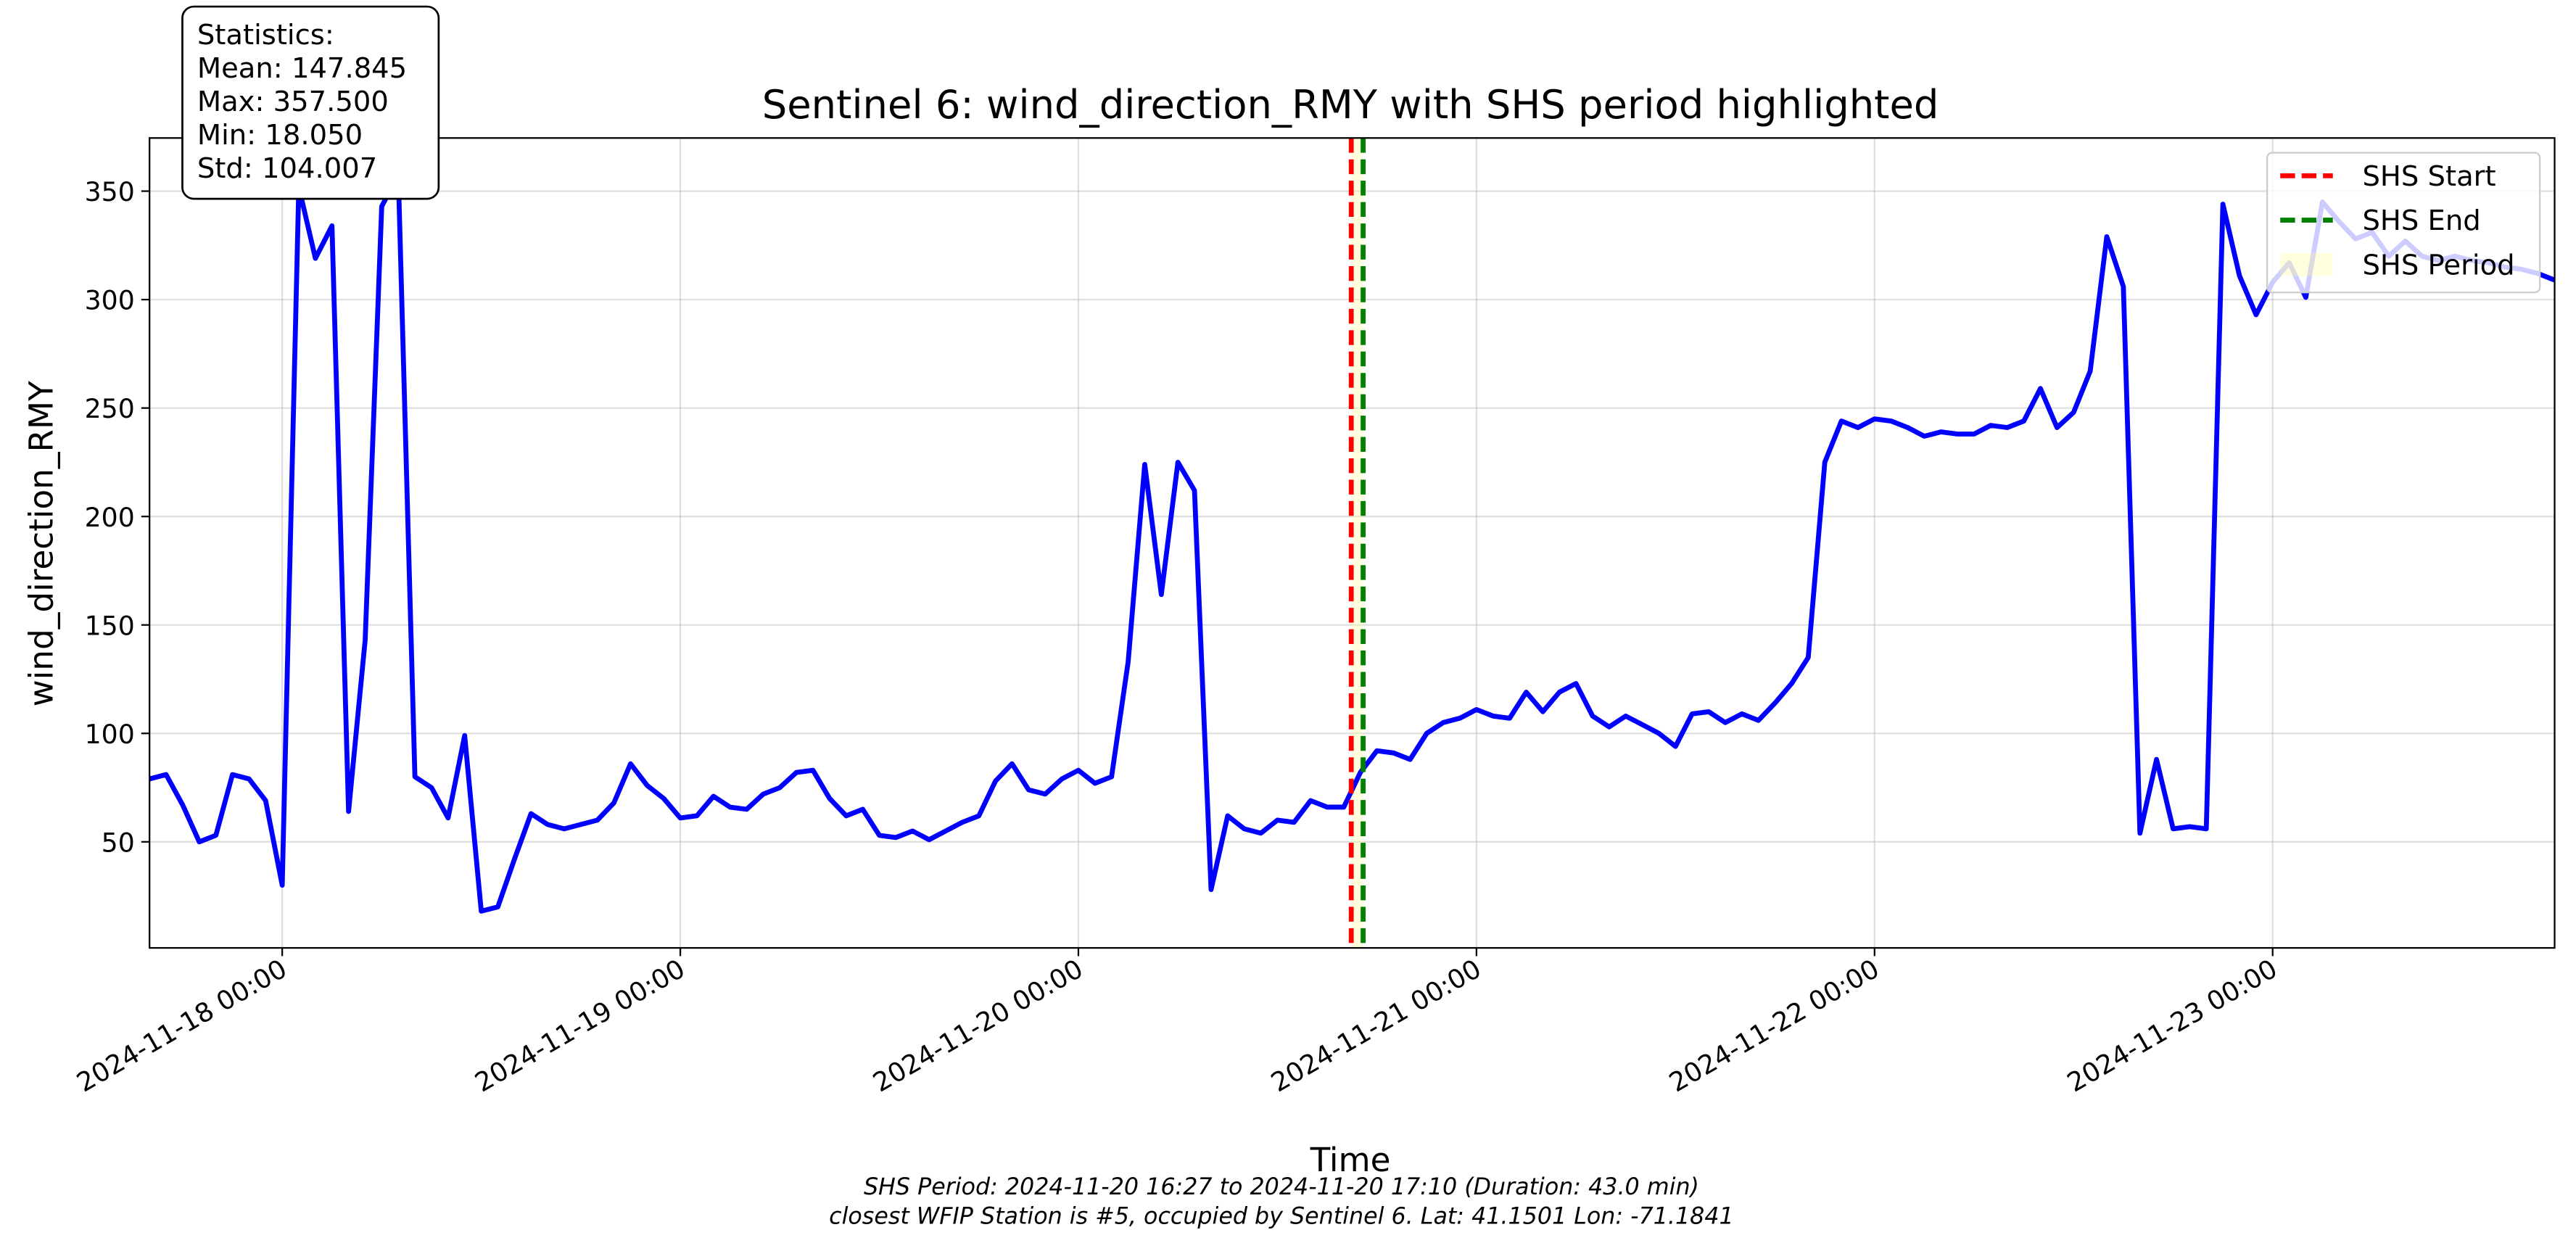 The image size is (2576, 1251). Describe the element at coordinates (2421, 221) in the screenshot. I see `legend-label: SHS End` at that location.